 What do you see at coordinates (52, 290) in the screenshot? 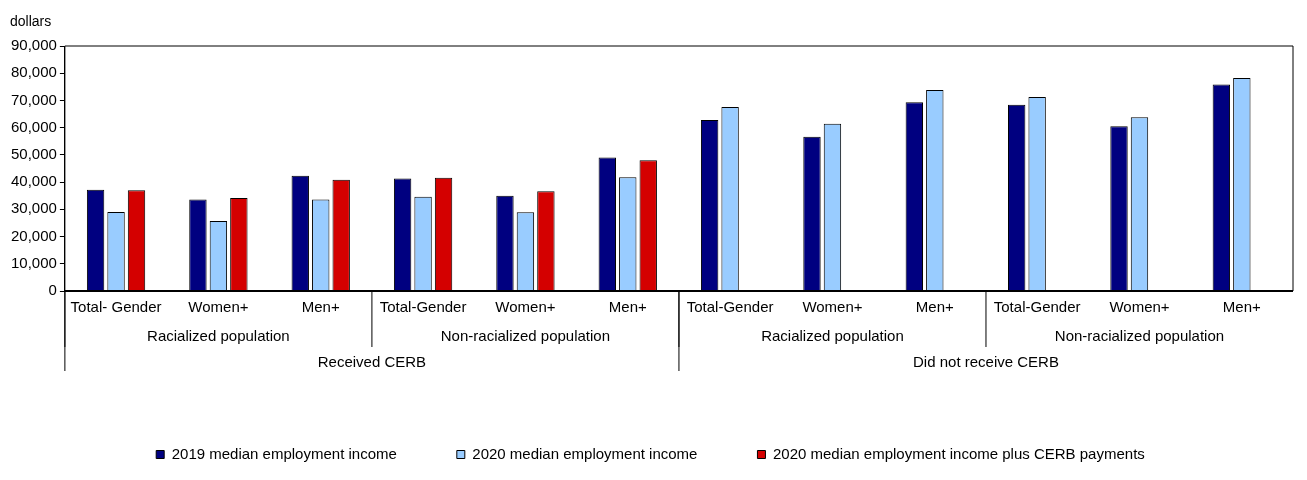
I see `y-tick-label: 0` at bounding box center [52, 290].